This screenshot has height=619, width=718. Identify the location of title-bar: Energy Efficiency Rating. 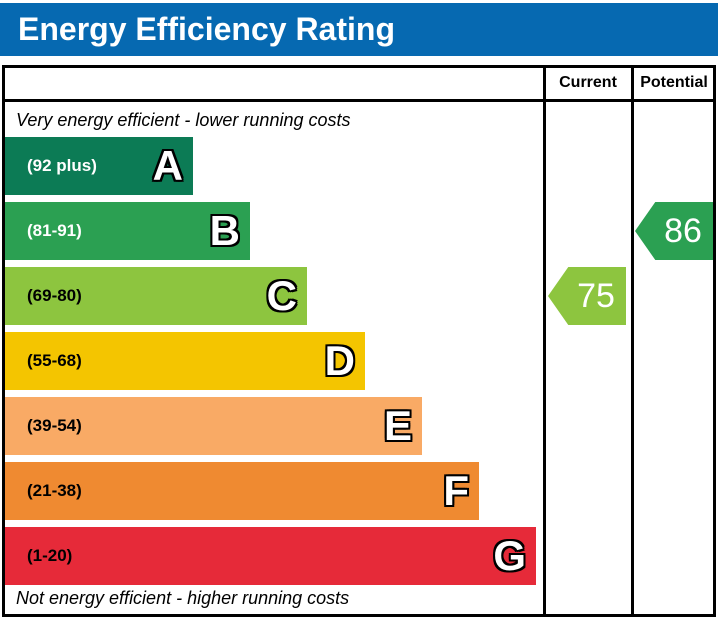
(359, 29).